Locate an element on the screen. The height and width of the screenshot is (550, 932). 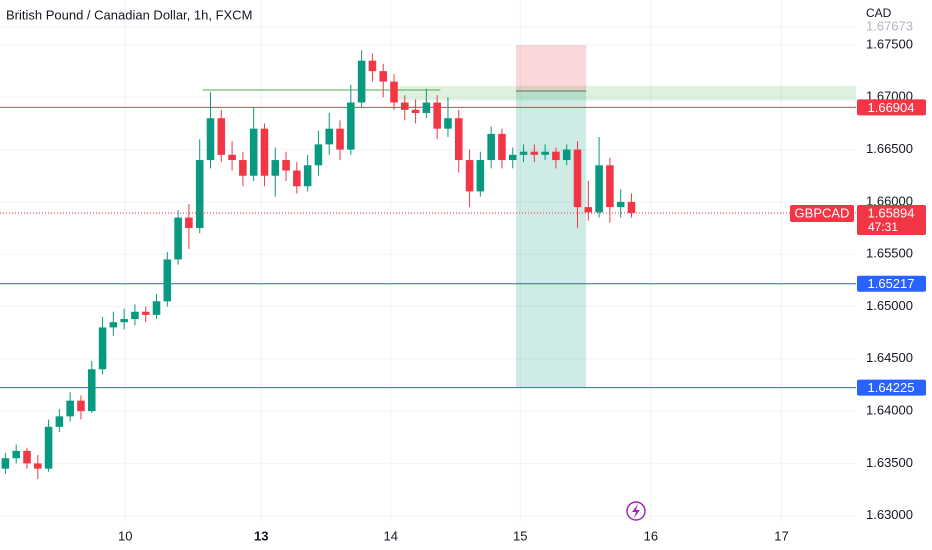
symbol-label-bg is located at coordinates (822, 213).